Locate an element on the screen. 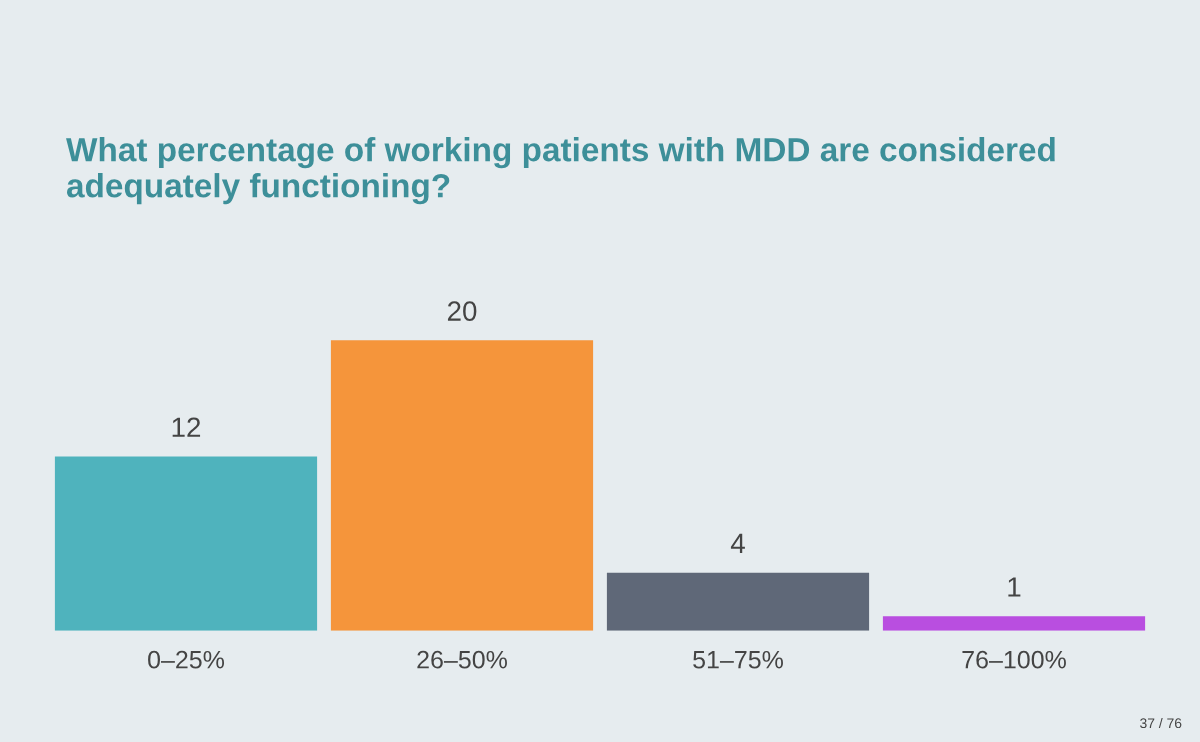  text: 37 / 76 is located at coordinates (1161, 723).